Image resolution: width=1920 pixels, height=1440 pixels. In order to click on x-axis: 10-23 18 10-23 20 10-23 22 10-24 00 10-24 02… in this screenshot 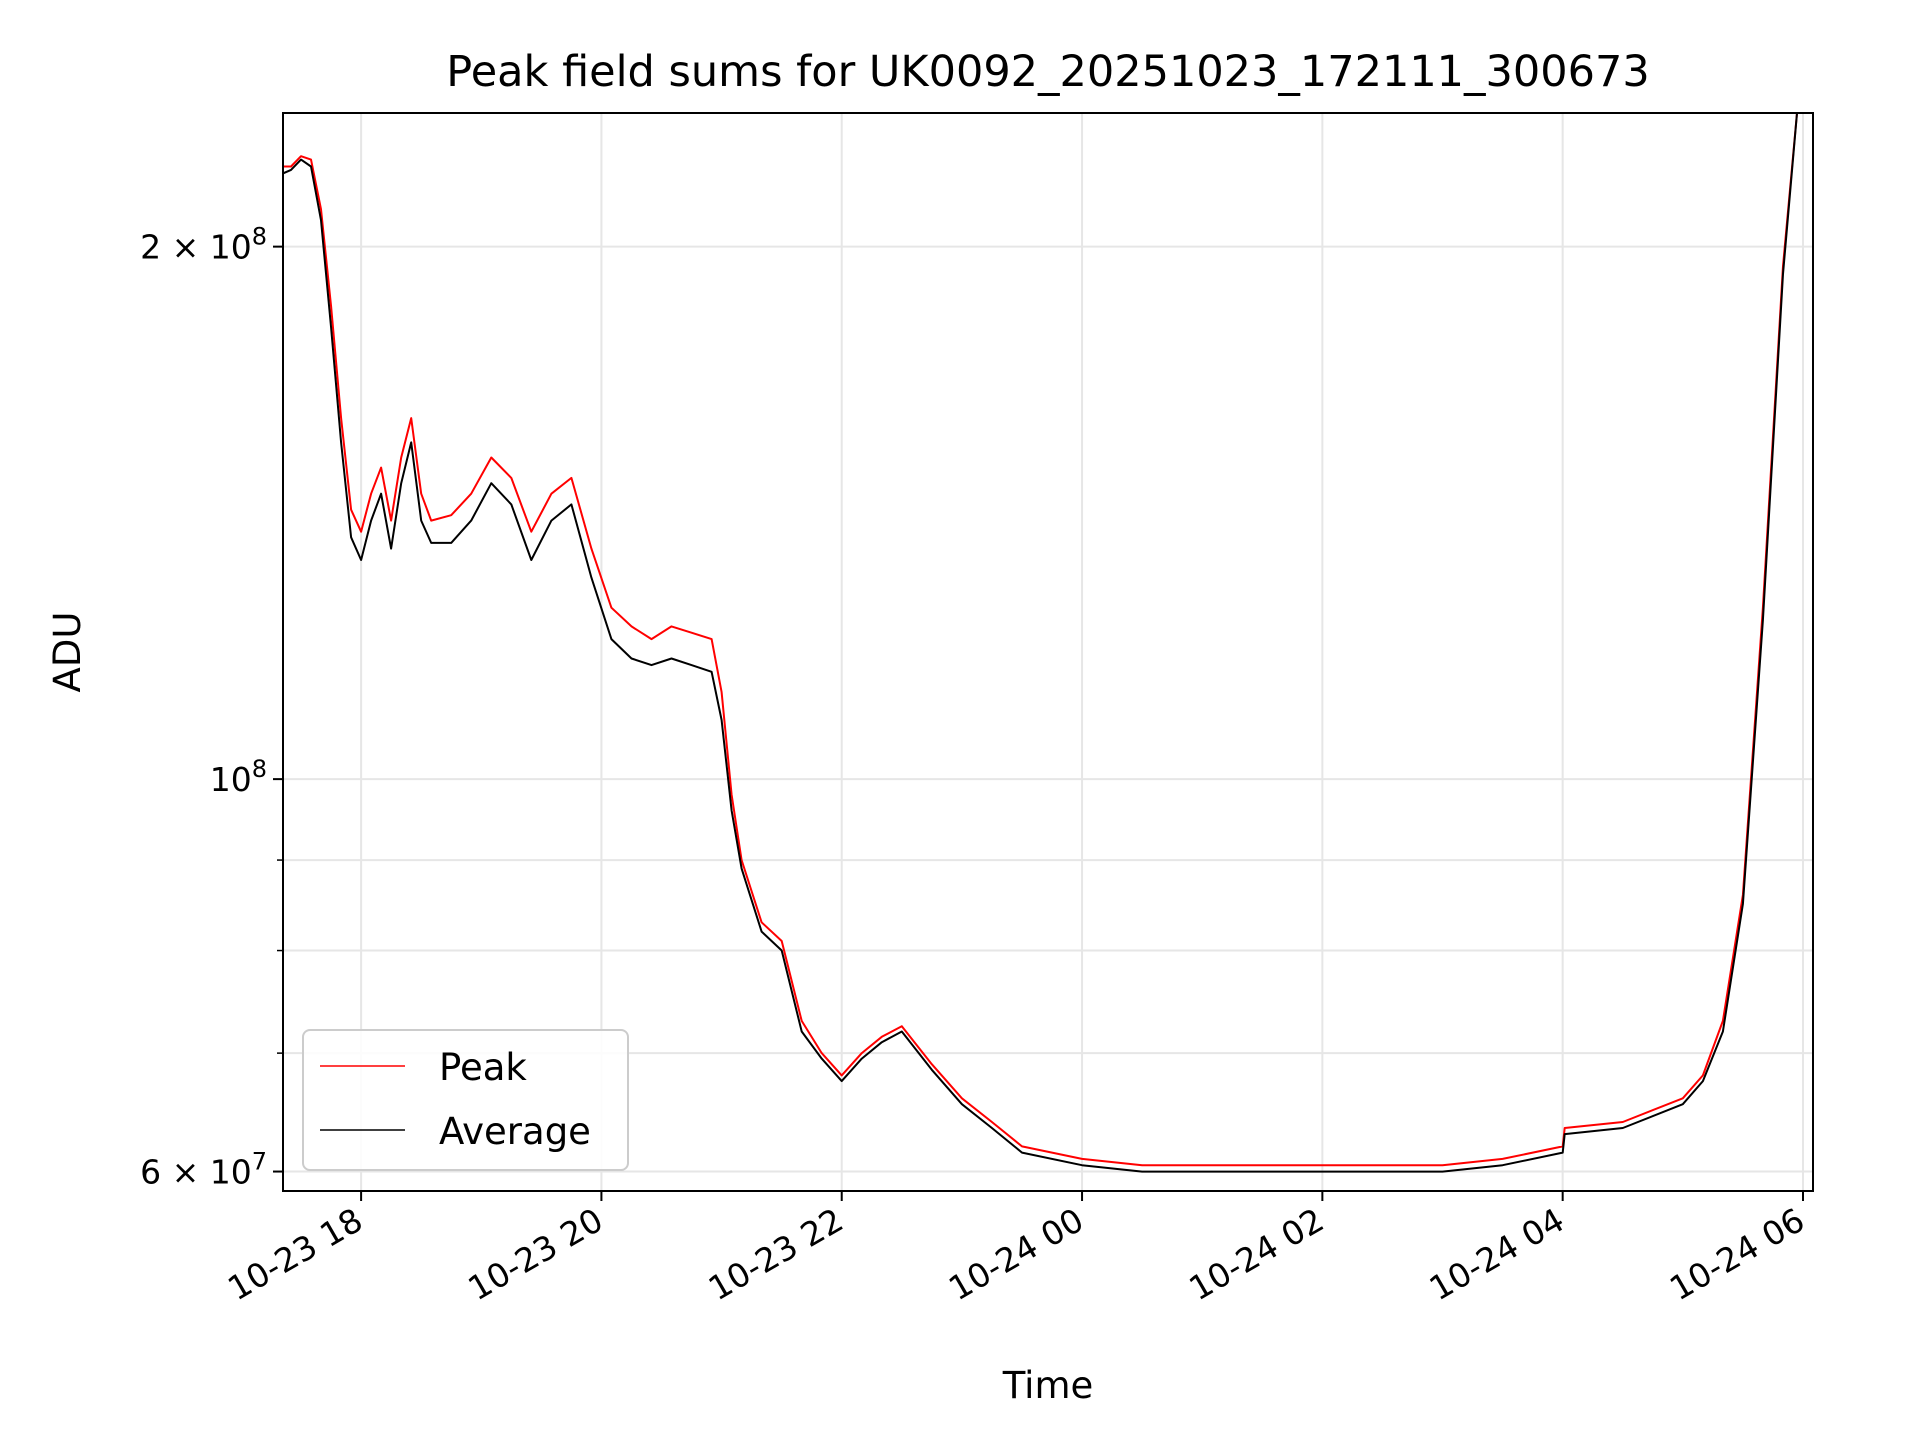, I will do `click(1016, 1249)`.